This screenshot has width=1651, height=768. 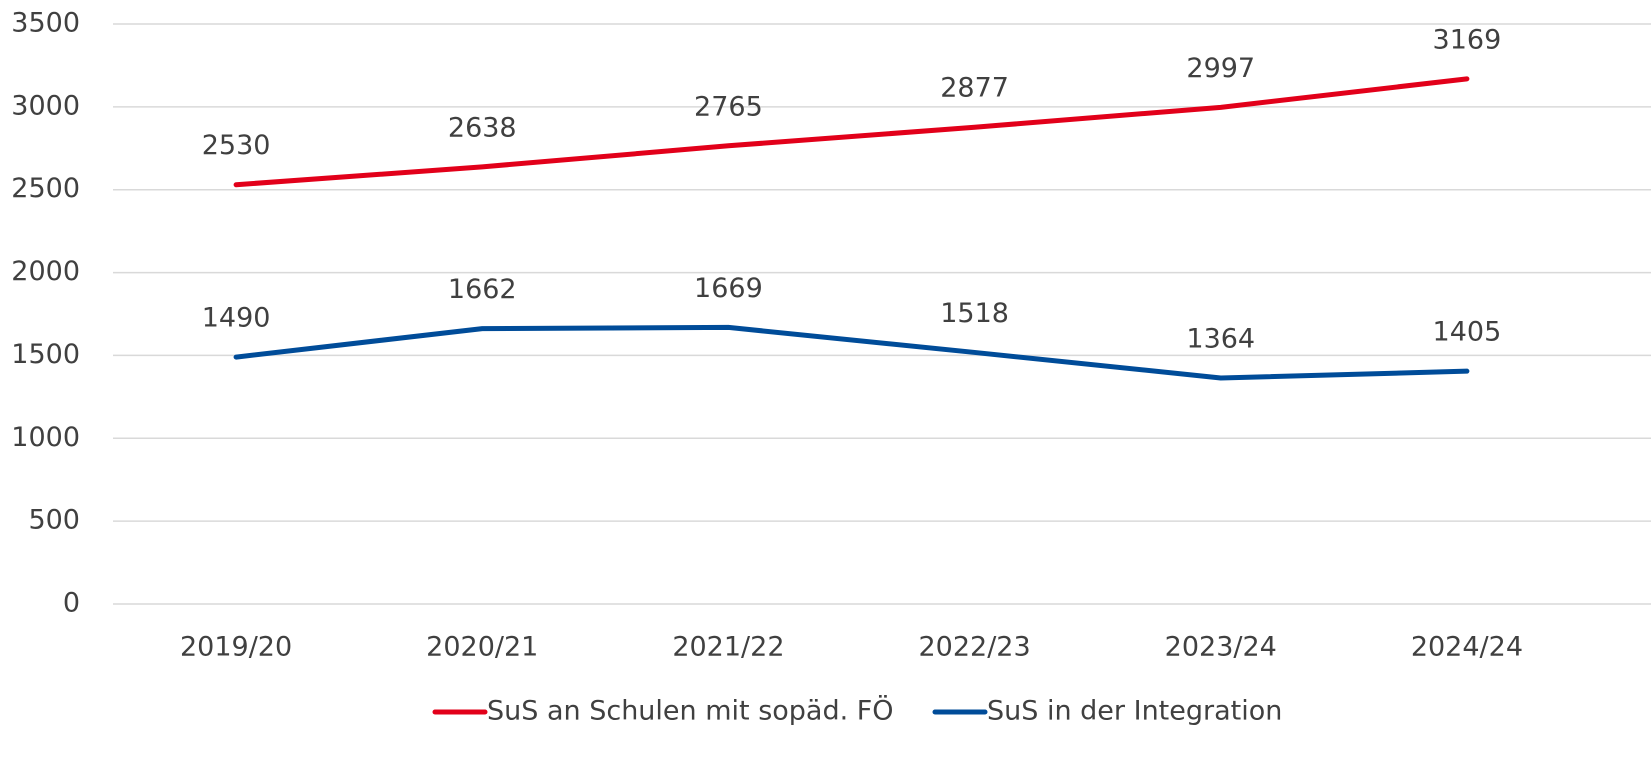 What do you see at coordinates (45, 188) in the screenshot?
I see `y-tick-label: 2500` at bounding box center [45, 188].